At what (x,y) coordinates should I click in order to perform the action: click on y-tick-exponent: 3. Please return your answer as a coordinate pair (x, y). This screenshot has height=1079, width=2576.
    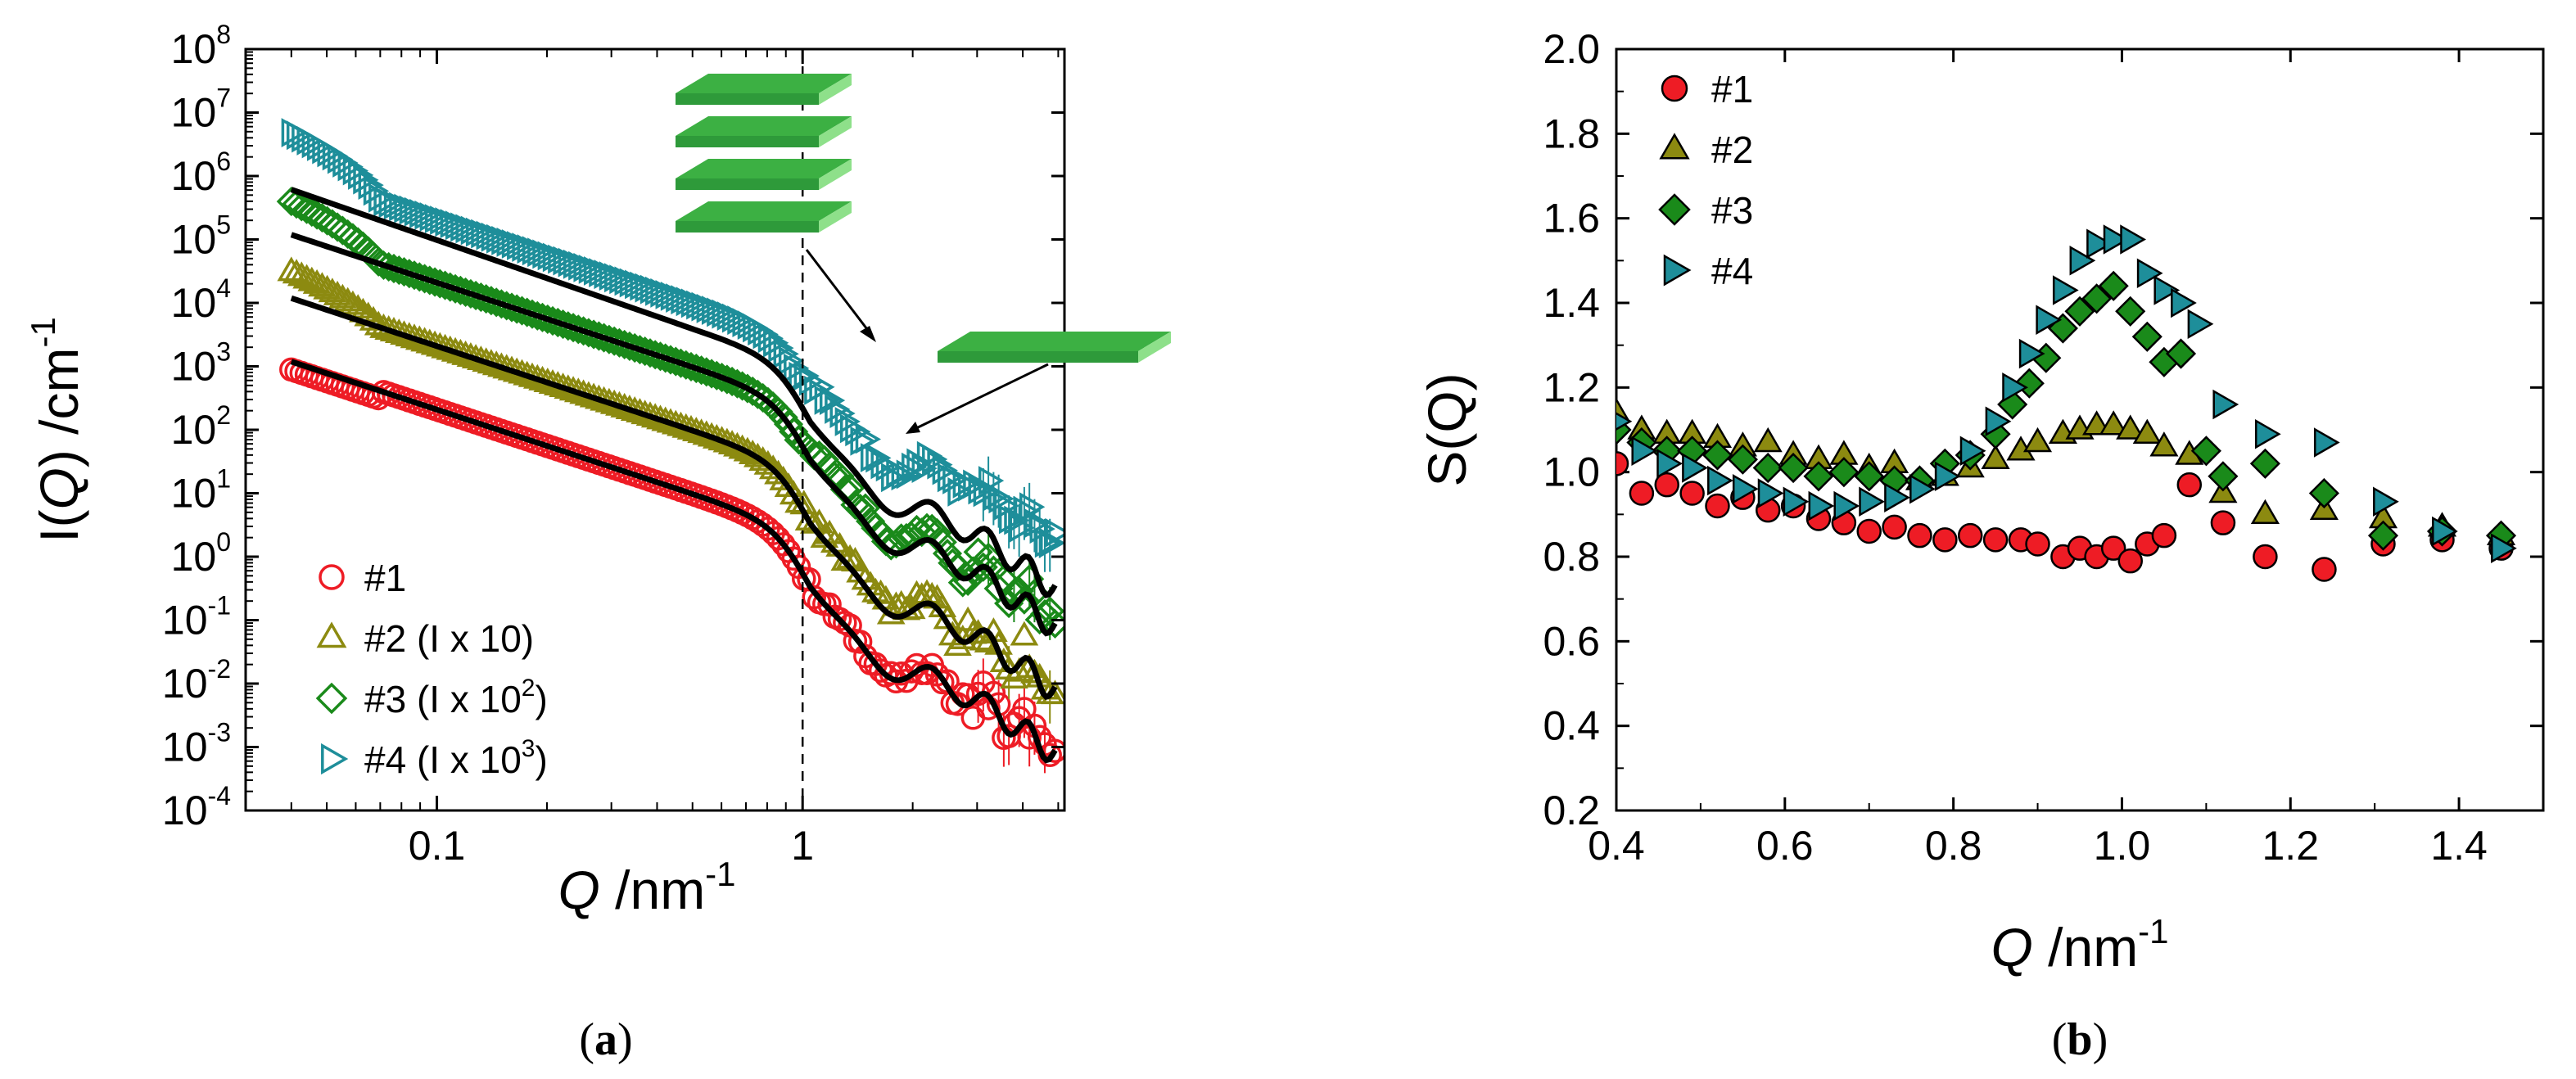
    Looking at the image, I should click on (223, 352).